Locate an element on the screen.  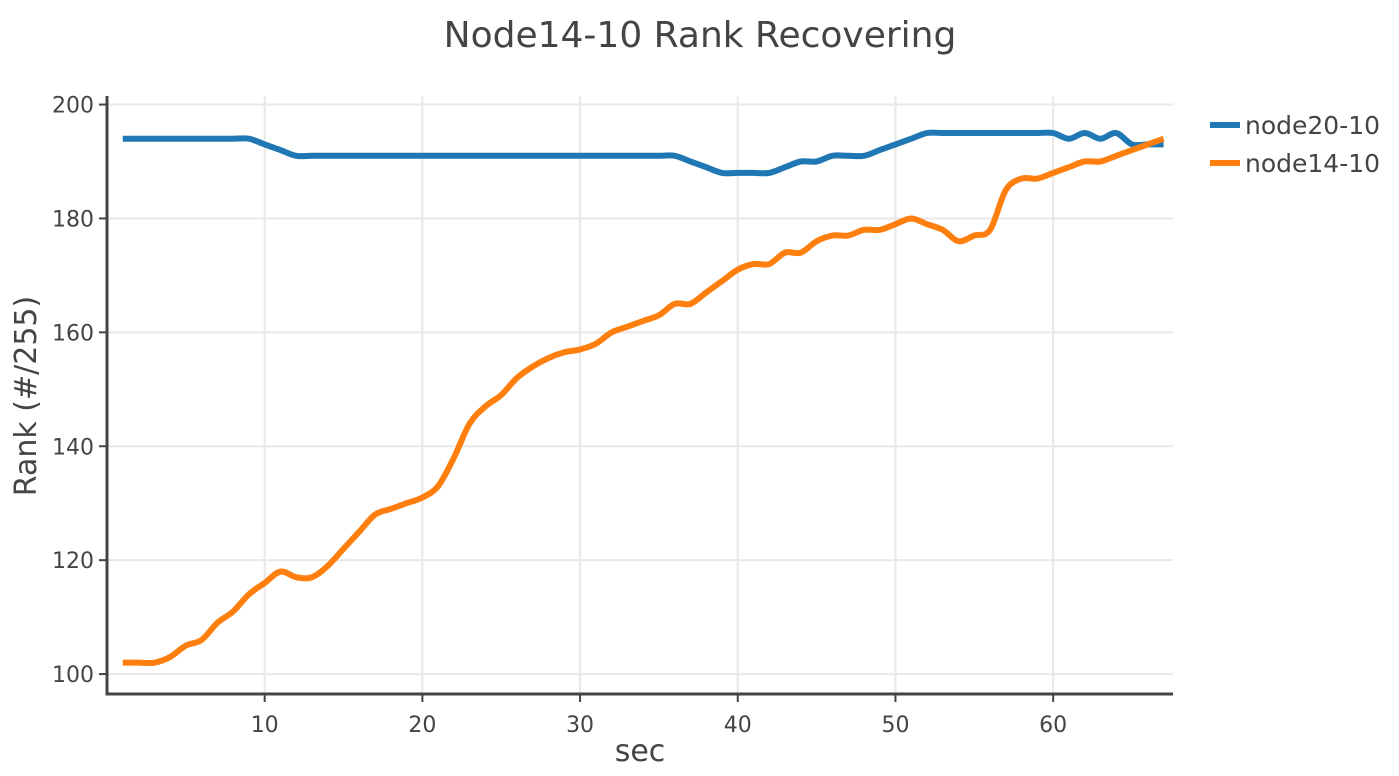
legend-label: node20-10 is located at coordinates (1312, 125).